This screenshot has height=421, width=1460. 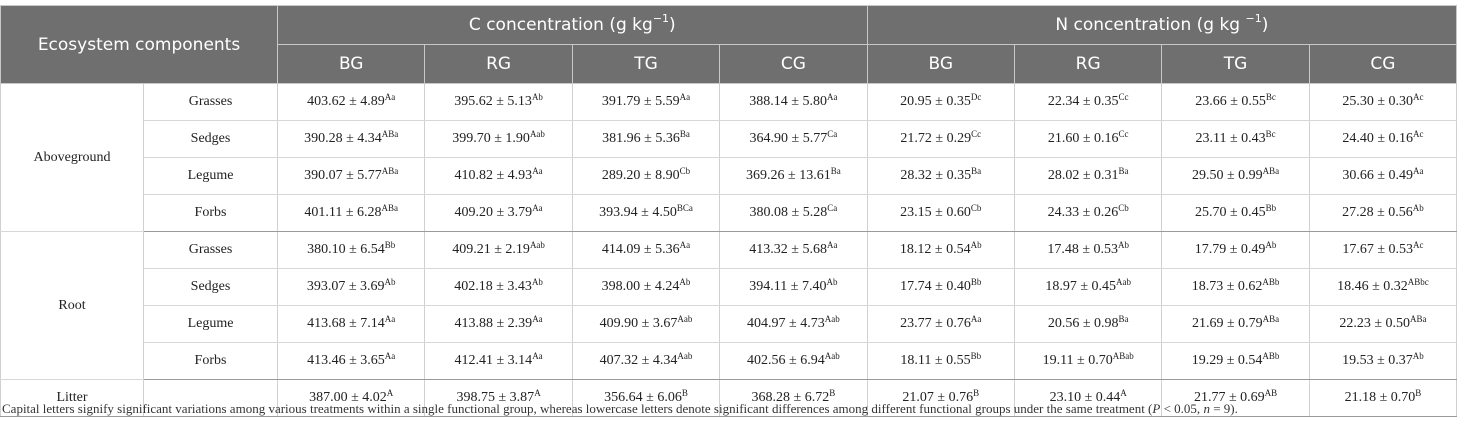 I want to click on cell-value: 23.10 ± 0.44, so click(x=1085, y=397).